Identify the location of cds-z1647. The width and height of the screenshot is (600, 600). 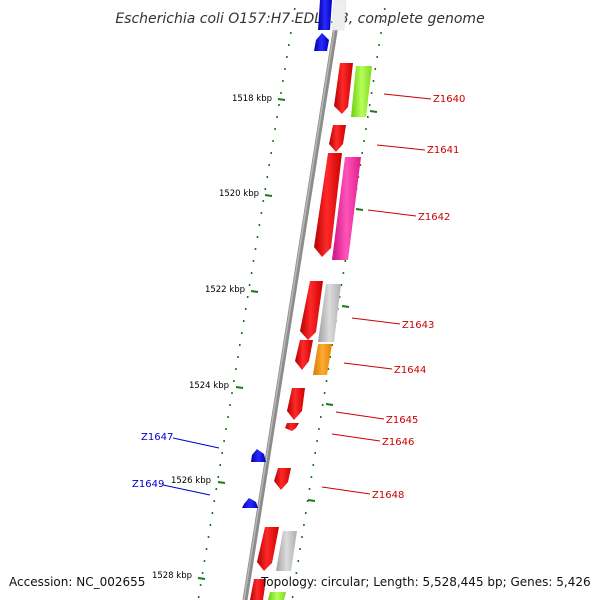
(258, 455).